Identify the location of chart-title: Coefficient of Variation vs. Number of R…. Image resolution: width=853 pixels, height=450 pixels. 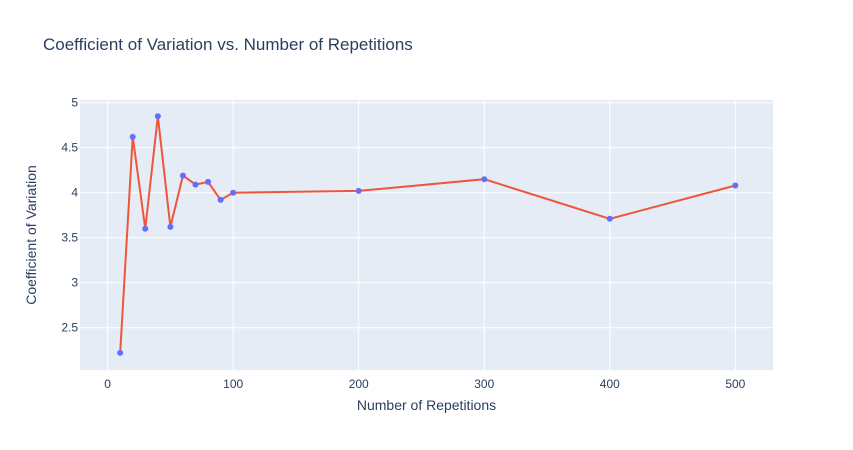
(228, 44).